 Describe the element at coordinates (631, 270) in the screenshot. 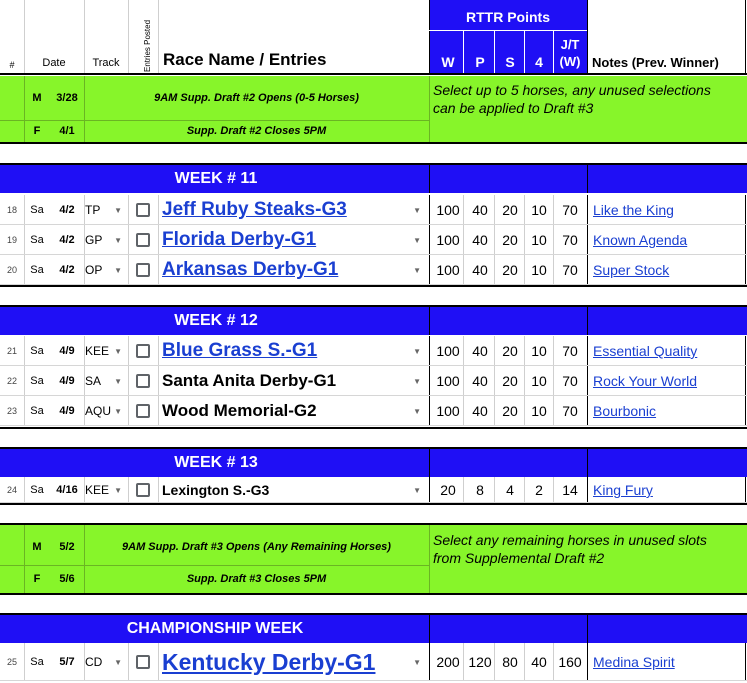

I see `prev-winner-link: Super Stock` at that location.